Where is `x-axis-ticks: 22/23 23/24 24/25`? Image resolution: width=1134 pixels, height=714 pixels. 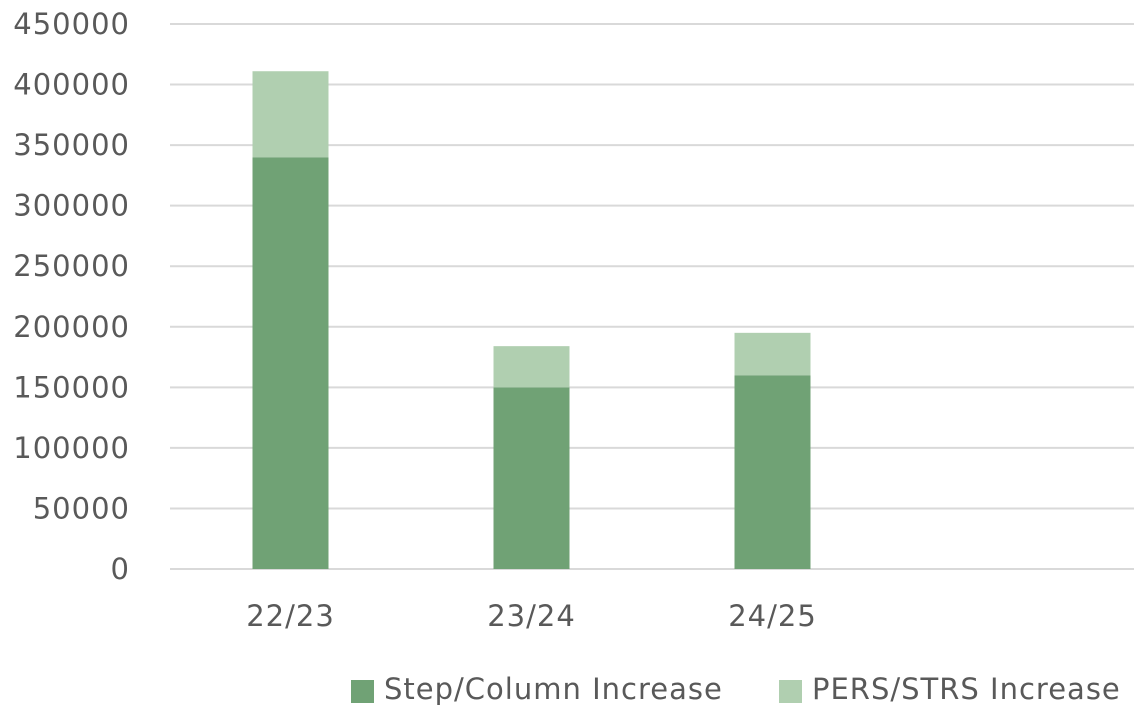
x-axis-ticks: 22/23 23/24 24/25 is located at coordinates (531, 616).